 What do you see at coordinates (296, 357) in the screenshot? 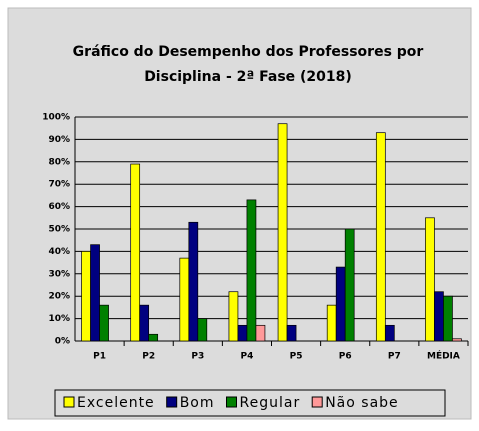
I see `x-tick-label: P5` at bounding box center [296, 357].